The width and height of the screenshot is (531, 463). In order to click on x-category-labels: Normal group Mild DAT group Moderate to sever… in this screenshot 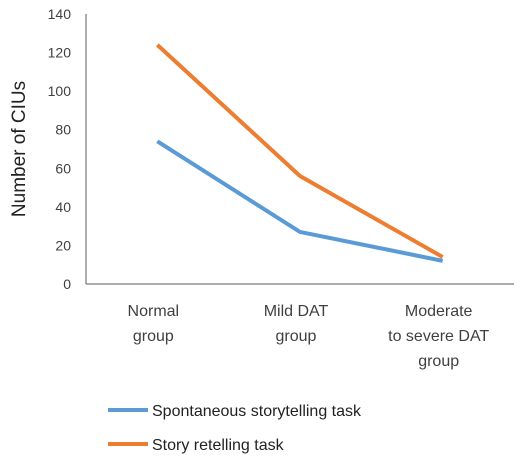, I will do `click(309, 336)`.